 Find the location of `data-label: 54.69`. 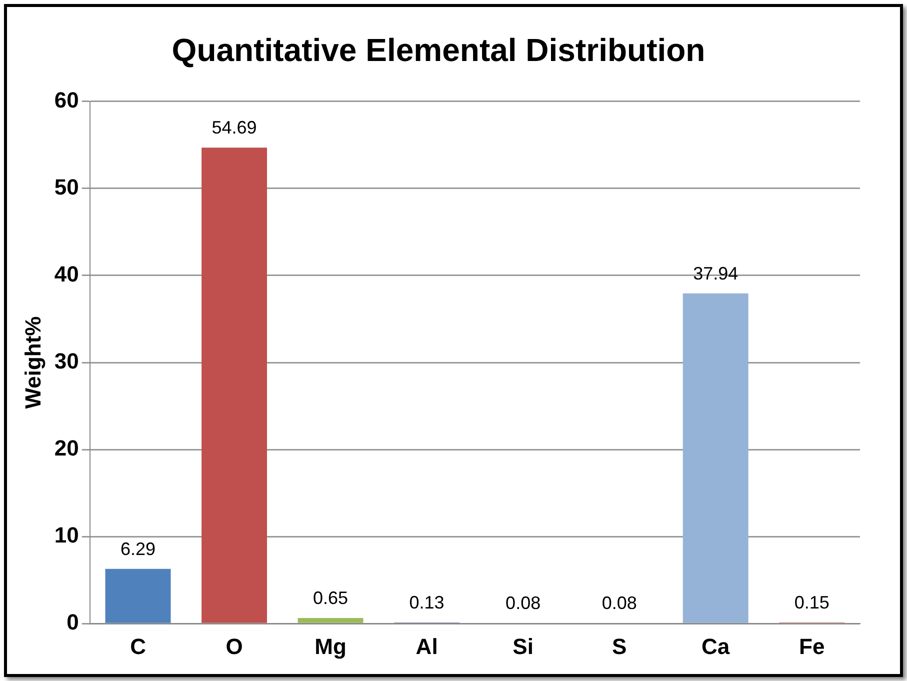

data-label: 54.69 is located at coordinates (234, 128).